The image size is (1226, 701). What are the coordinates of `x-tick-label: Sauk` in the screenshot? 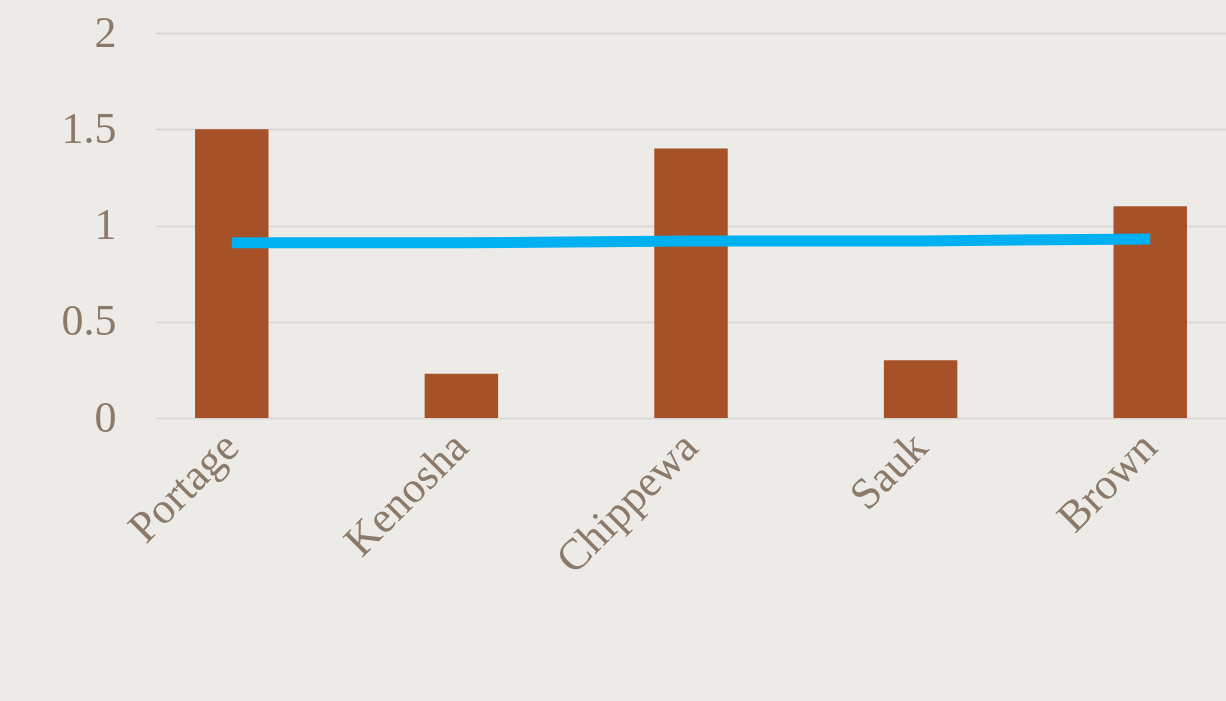 It's located at (888, 470).